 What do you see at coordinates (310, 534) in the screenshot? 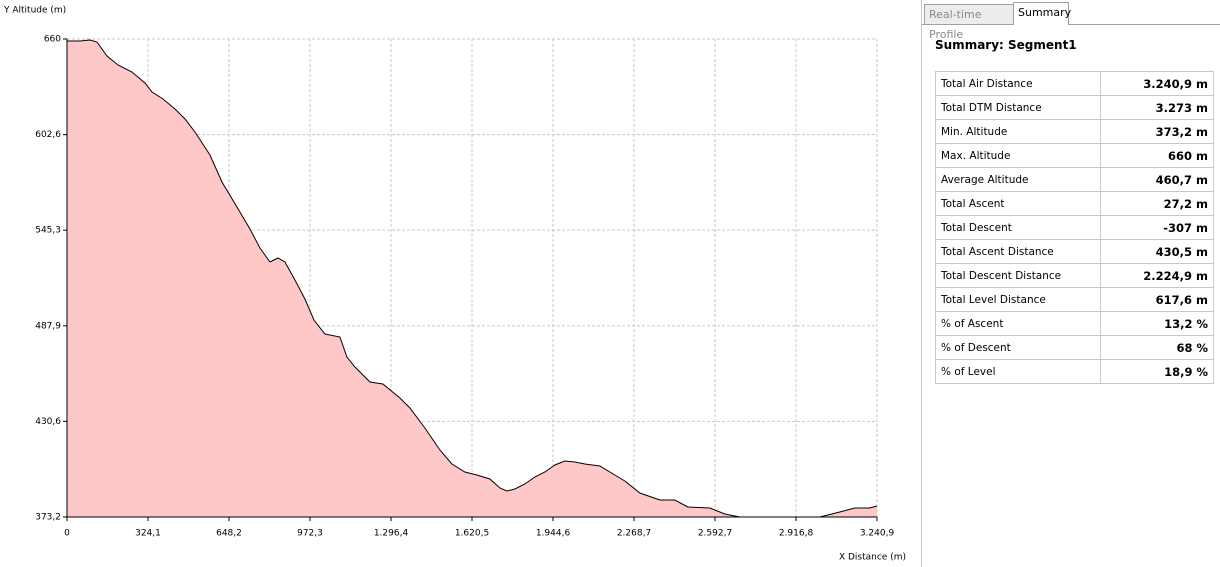
I see `x-tick-label: 972,3` at bounding box center [310, 534].